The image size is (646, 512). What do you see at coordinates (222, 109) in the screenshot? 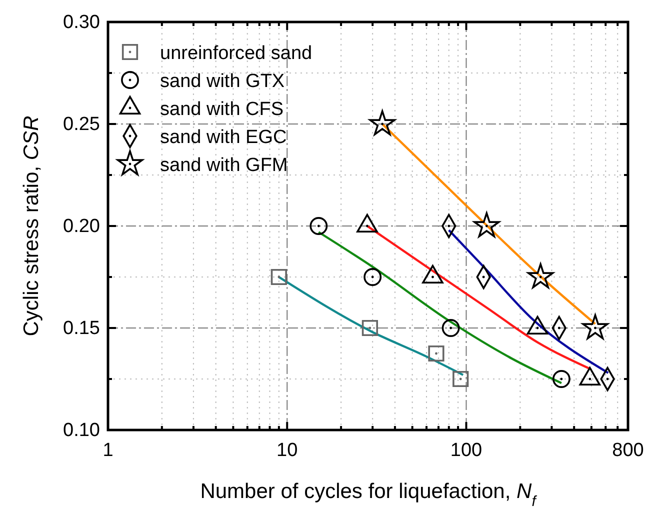
I see `legend-label: sand with CFS` at bounding box center [222, 109].